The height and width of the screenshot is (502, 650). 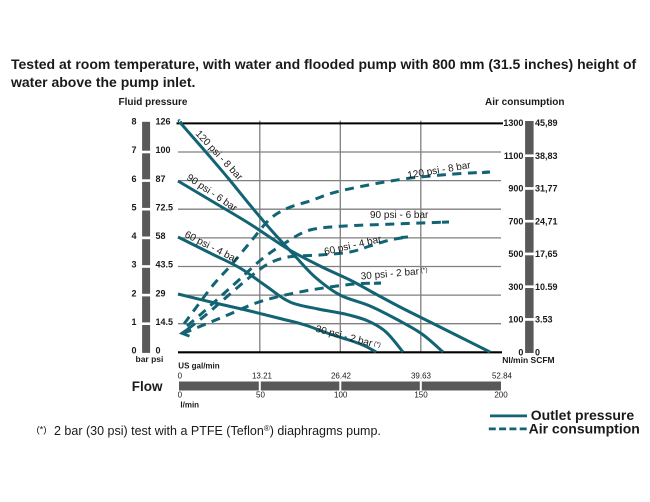 What do you see at coordinates (546, 287) in the screenshot?
I see `svg-text: 10.59` at bounding box center [546, 287].